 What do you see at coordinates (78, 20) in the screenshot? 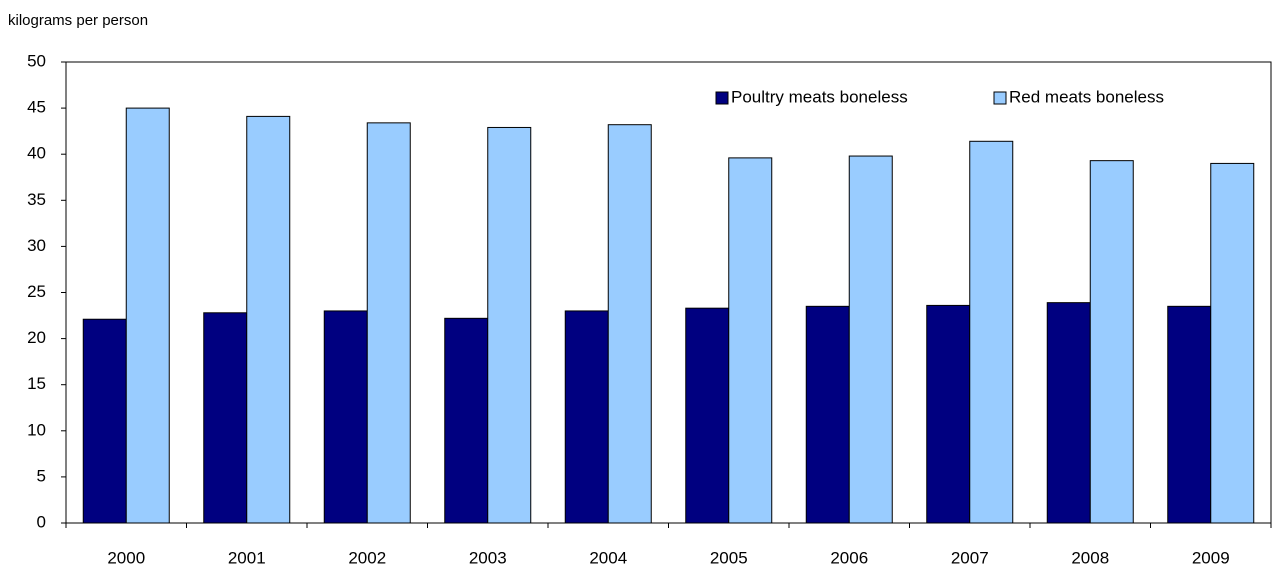
I see `y-axis-label: kilograms per person` at bounding box center [78, 20].